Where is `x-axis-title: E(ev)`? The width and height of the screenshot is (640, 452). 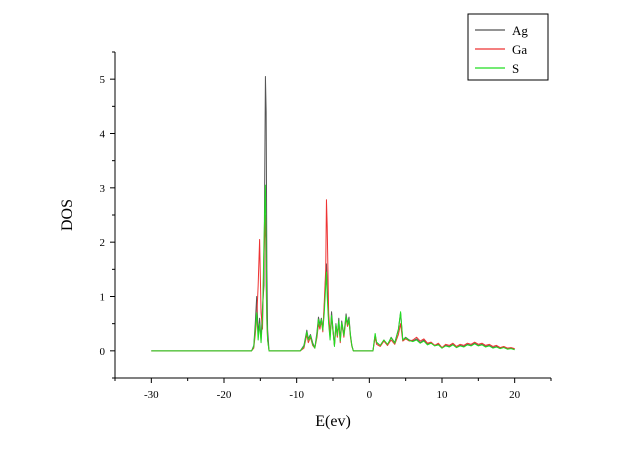
x-axis-title: E(ev) is located at coordinates (333, 421).